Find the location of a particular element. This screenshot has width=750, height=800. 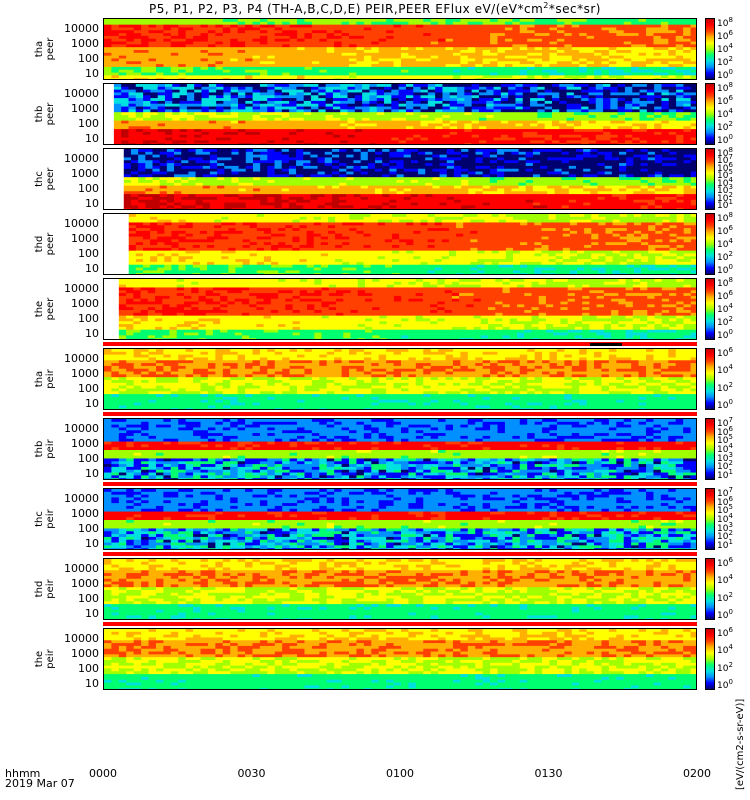

colorbar-tick-label: 104 is located at coordinates (725, 48).